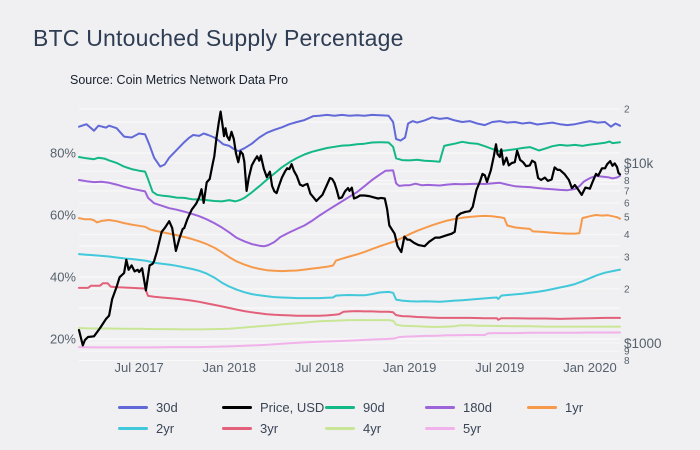 Image resolution: width=700 pixels, height=450 pixels. What do you see at coordinates (349, 243) in the screenshot?
I see `series-line-1yr` at bounding box center [349, 243].